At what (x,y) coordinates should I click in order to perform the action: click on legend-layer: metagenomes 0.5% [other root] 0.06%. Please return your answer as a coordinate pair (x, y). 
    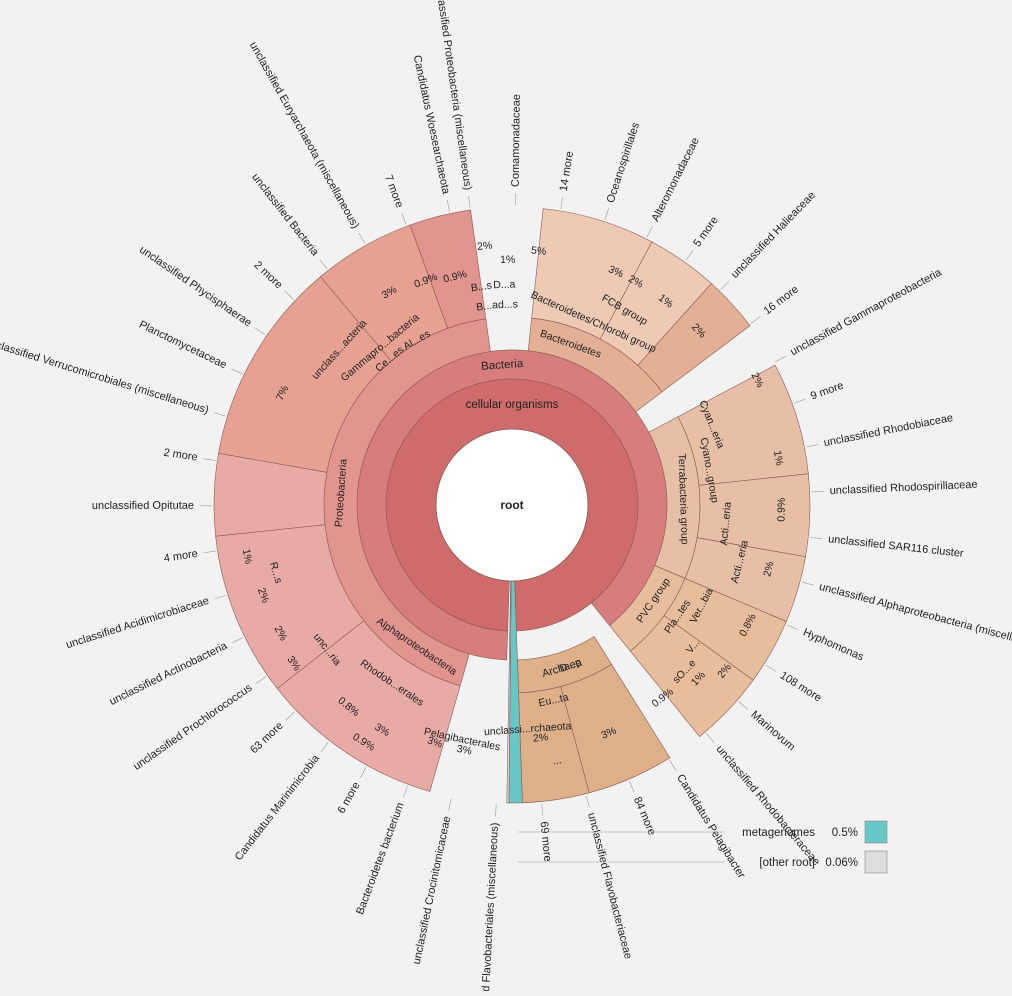
    Looking at the image, I should click on (702, 847).